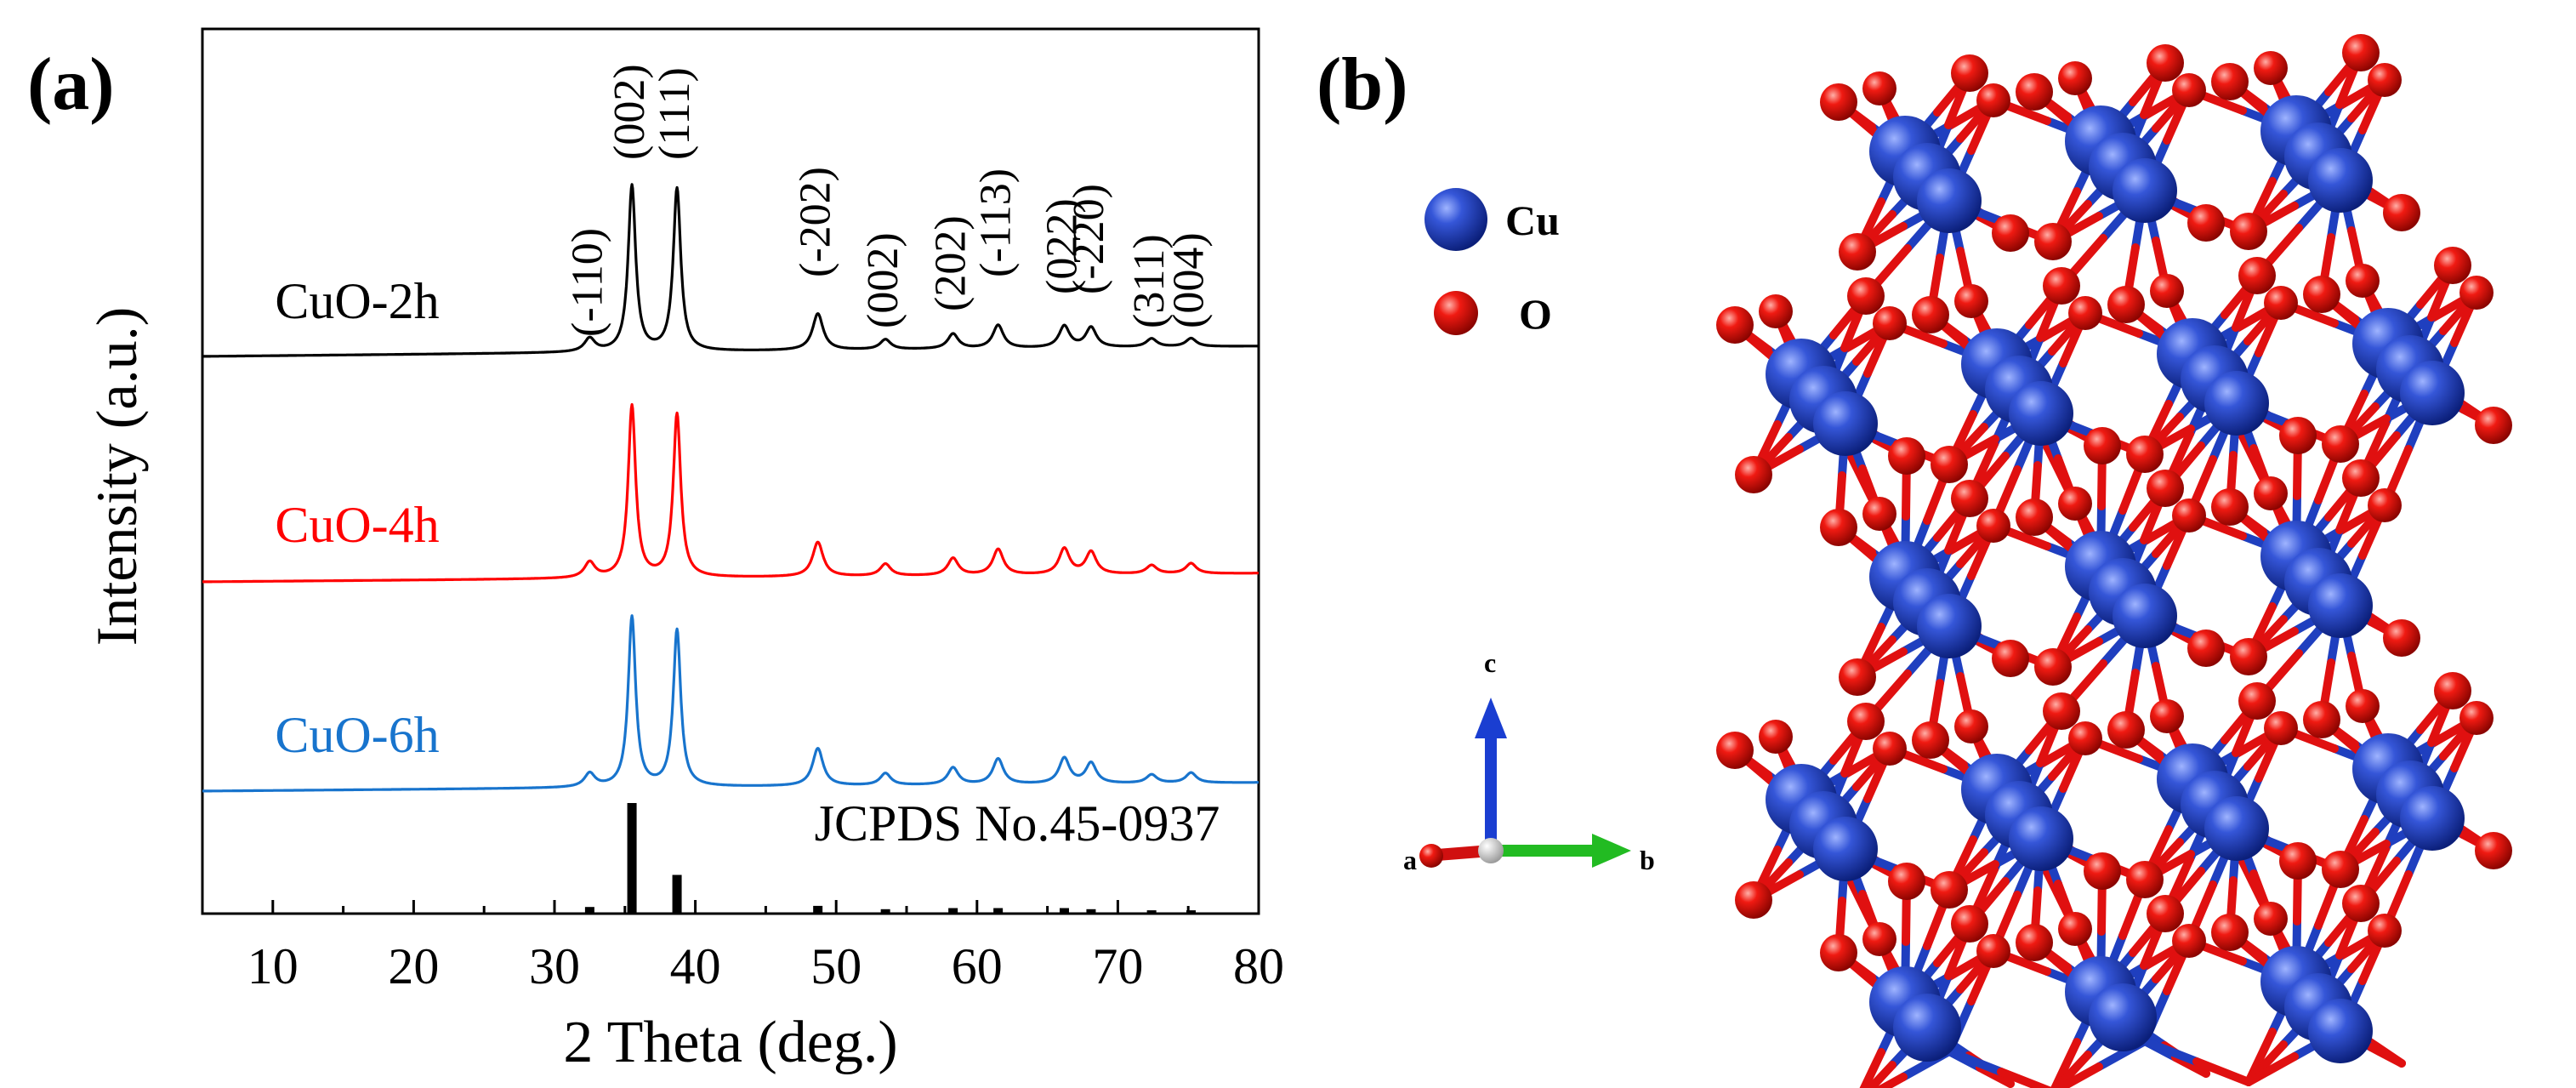 Image resolution: width=2576 pixels, height=1088 pixels. What do you see at coordinates (116, 476) in the screenshot?
I see `y-axis-label: Intensity (a.u.)` at bounding box center [116, 476].